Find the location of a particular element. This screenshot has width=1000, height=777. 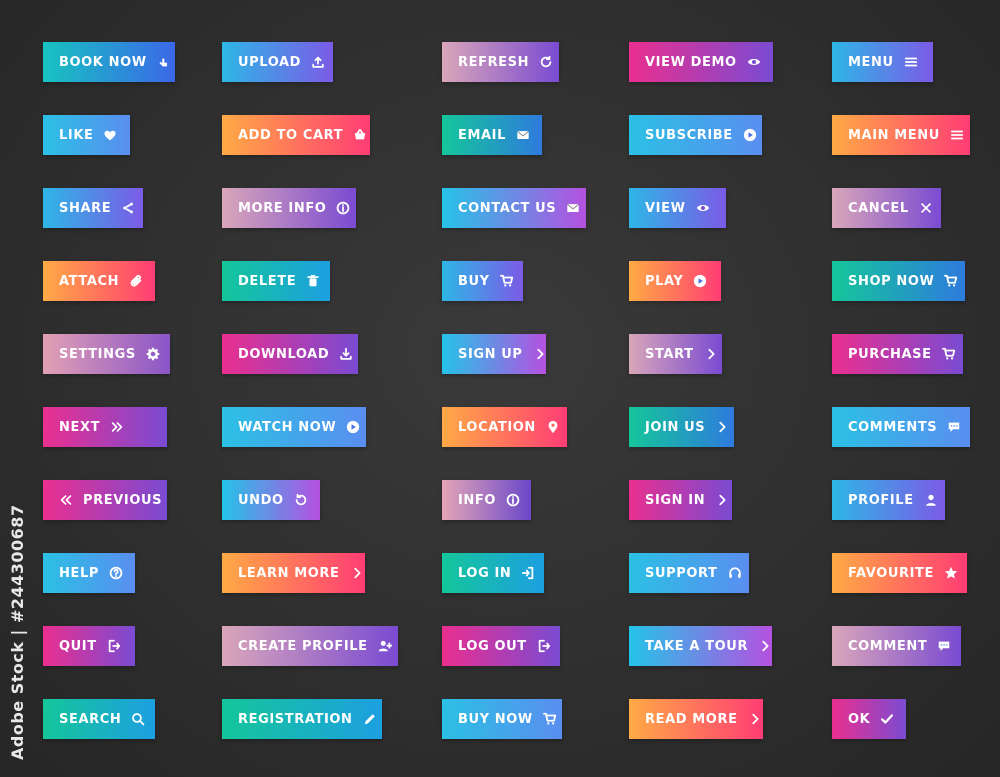

button-label: PURCHASE is located at coordinates (890, 354).